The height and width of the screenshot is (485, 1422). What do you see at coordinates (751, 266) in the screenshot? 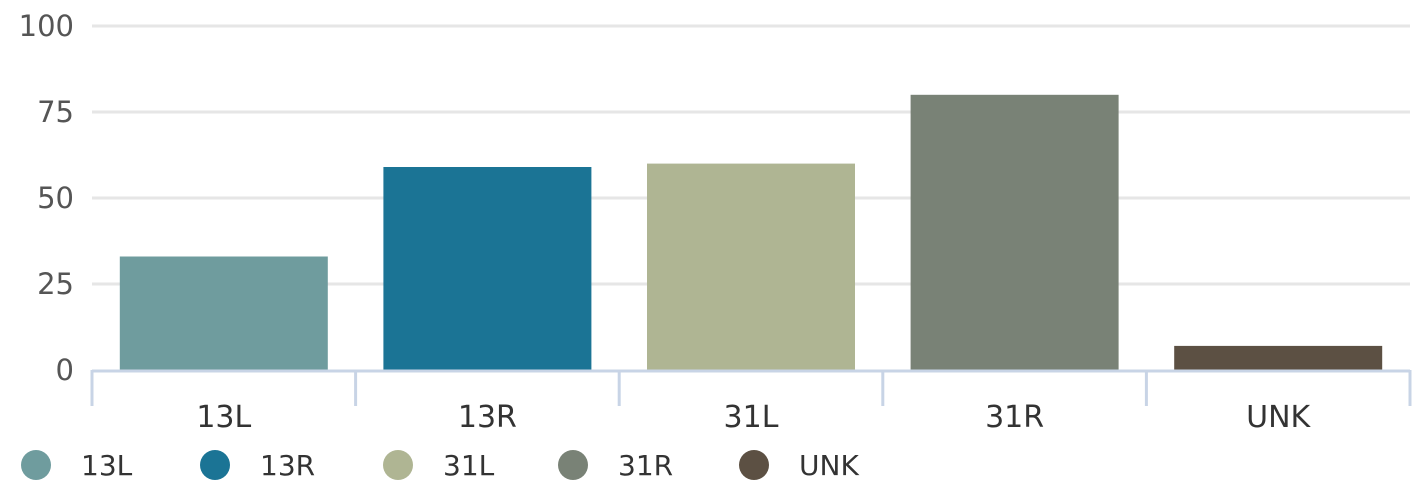
I see `bar-31l` at bounding box center [751, 266].